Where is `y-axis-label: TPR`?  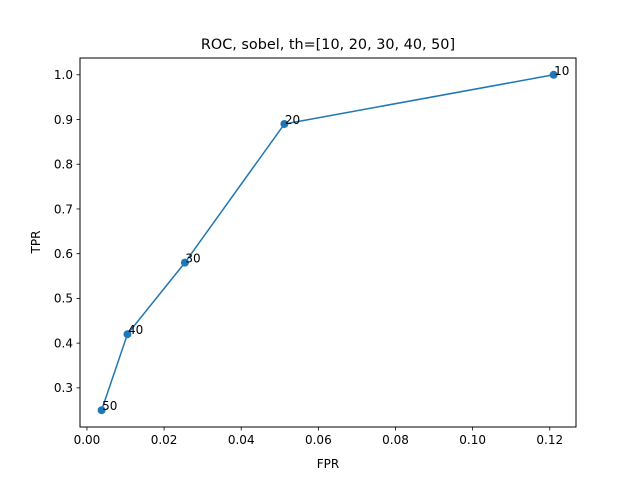
y-axis-label: TPR is located at coordinates (36, 243).